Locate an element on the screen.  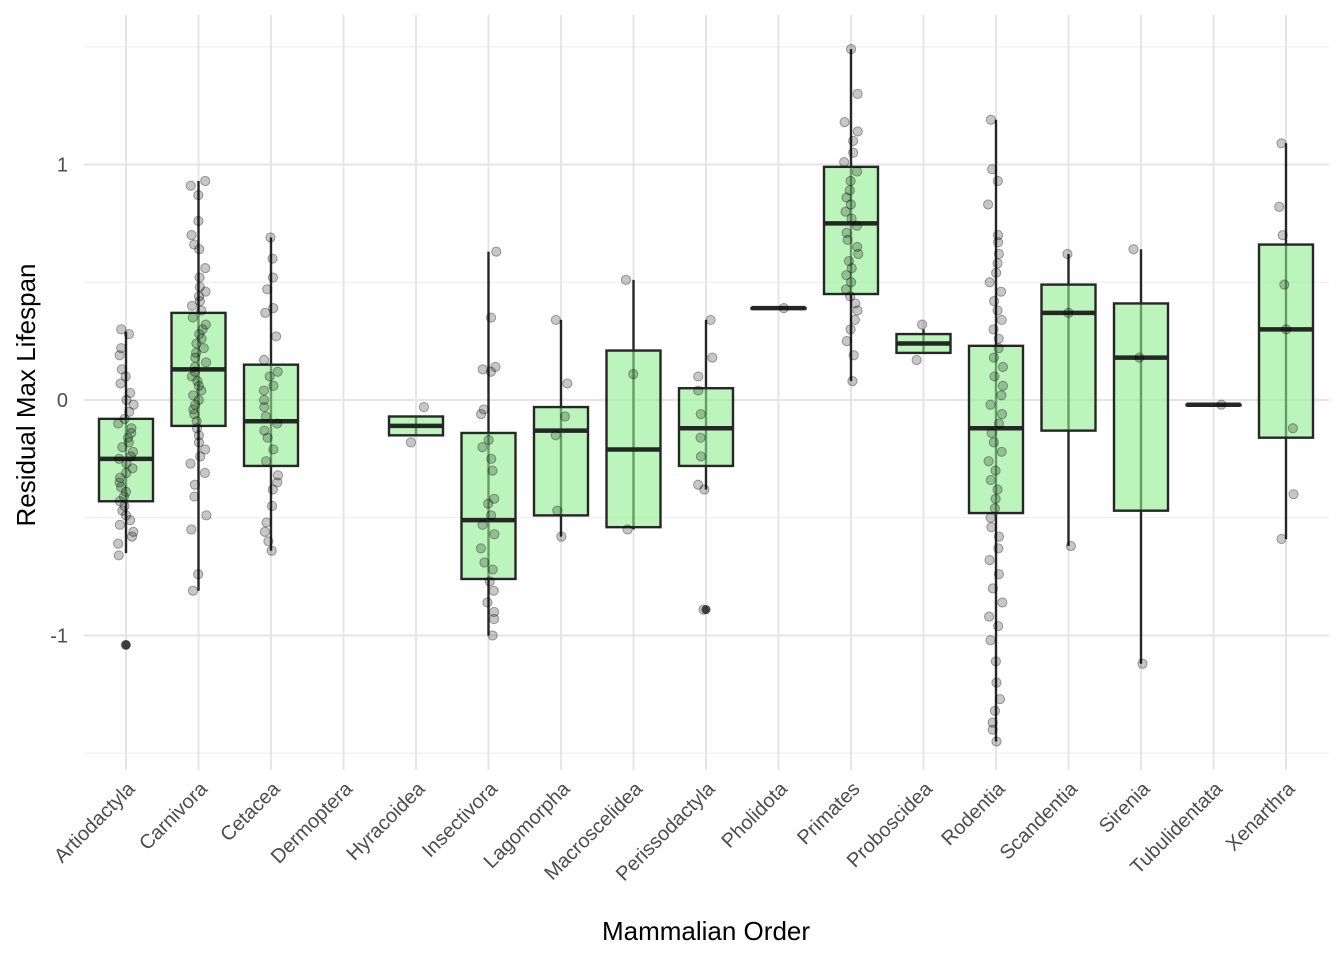
box-proboscidea is located at coordinates (923, 342).